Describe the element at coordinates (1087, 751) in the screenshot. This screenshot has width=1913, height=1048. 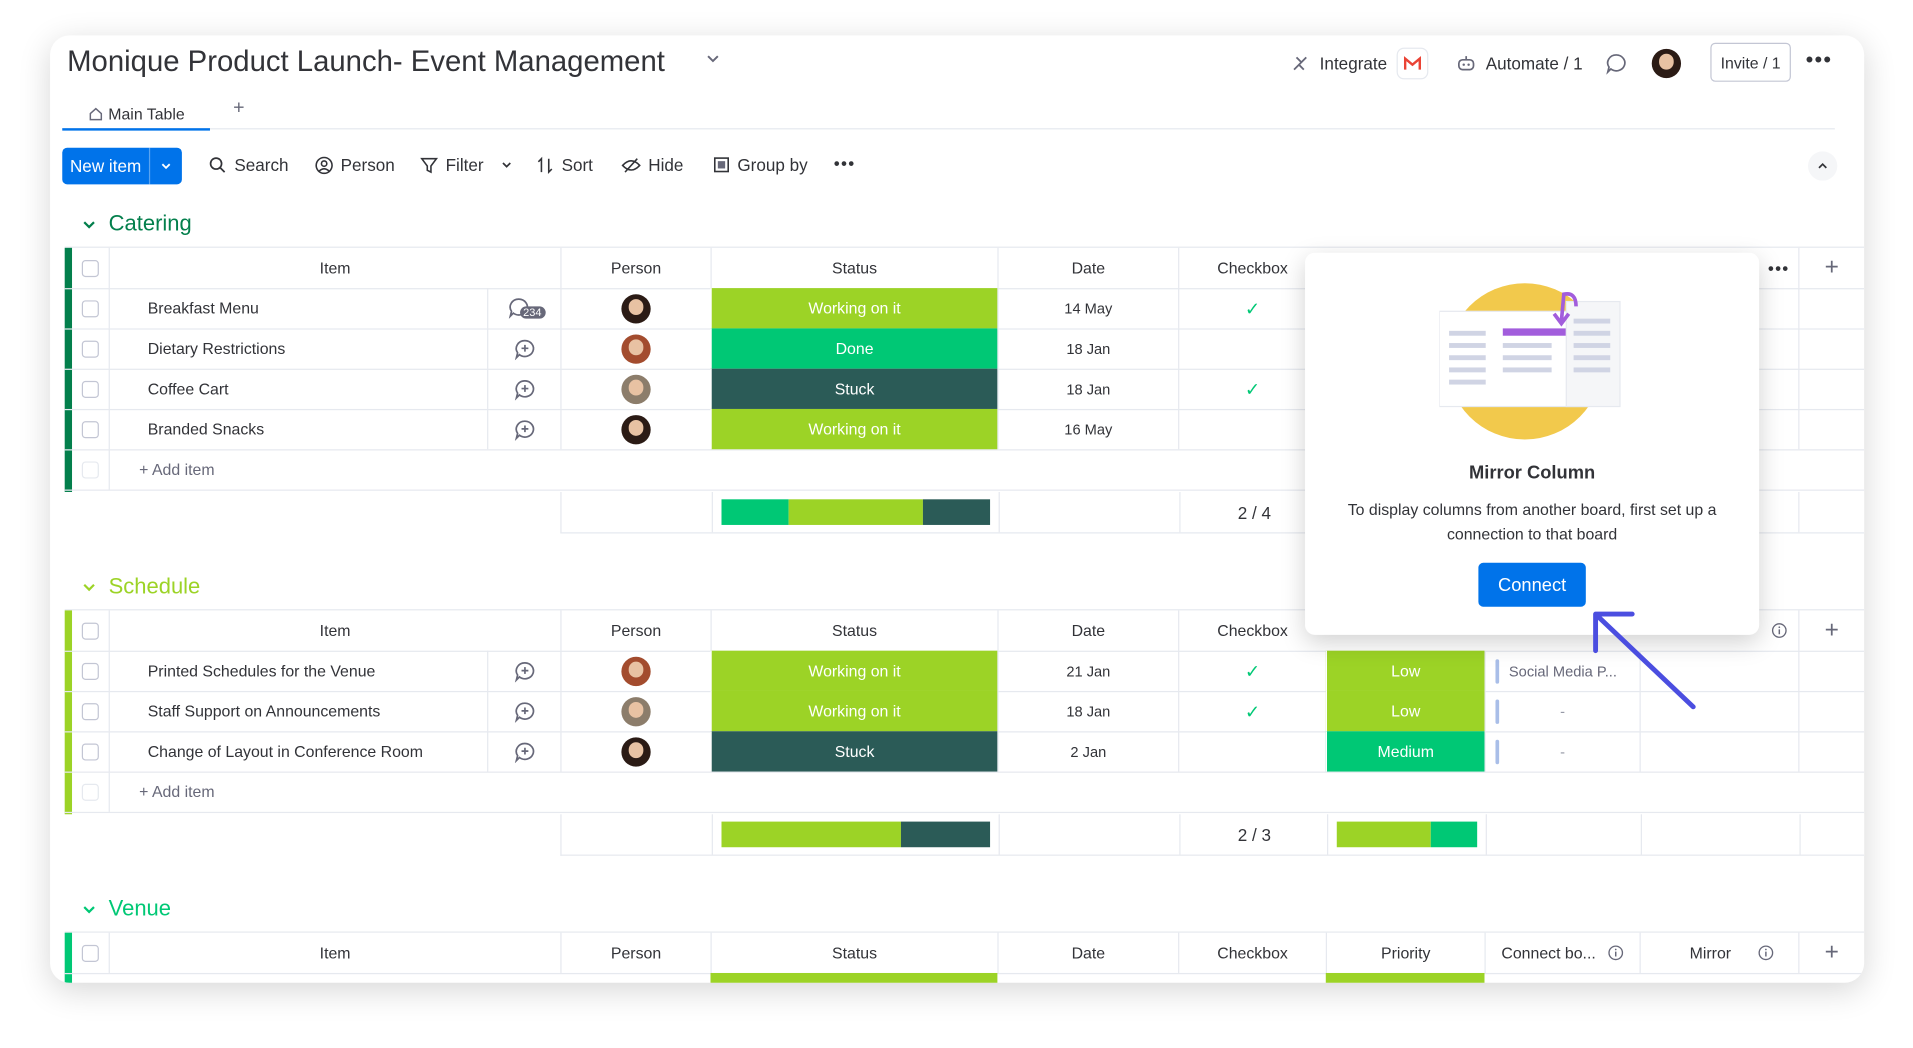
I see `date-cell: 2 Jan` at that location.